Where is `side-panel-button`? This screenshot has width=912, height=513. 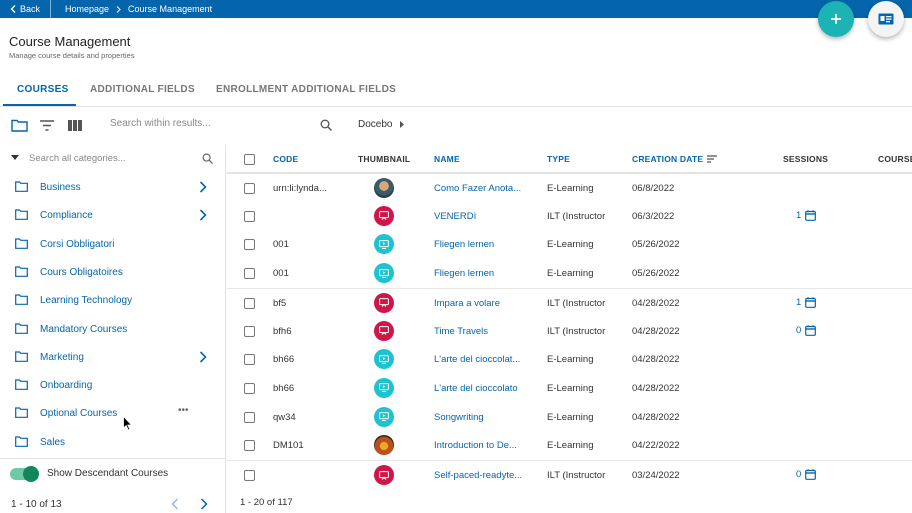 side-panel-button is located at coordinates (886, 19).